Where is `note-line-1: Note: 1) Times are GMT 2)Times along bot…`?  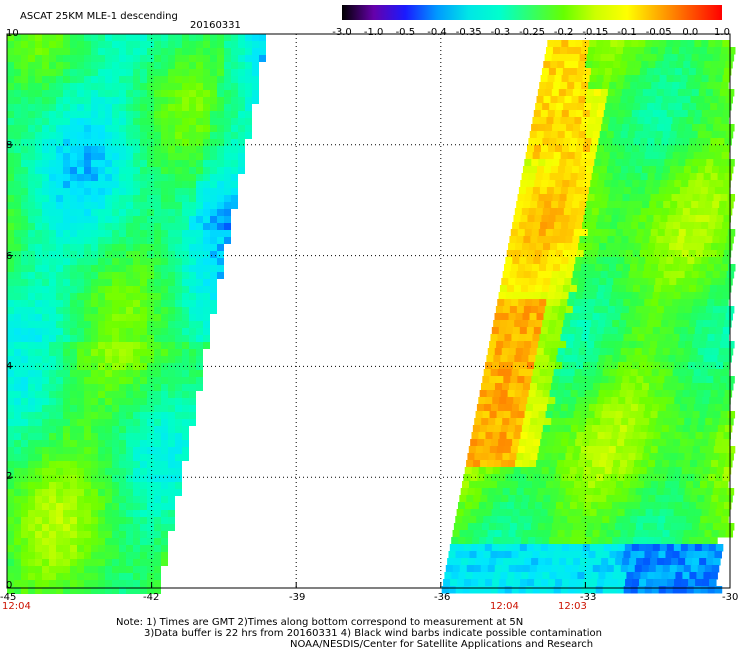 note-line-1: Note: 1) Times are GMT 2)Times along bot… is located at coordinates (320, 622).